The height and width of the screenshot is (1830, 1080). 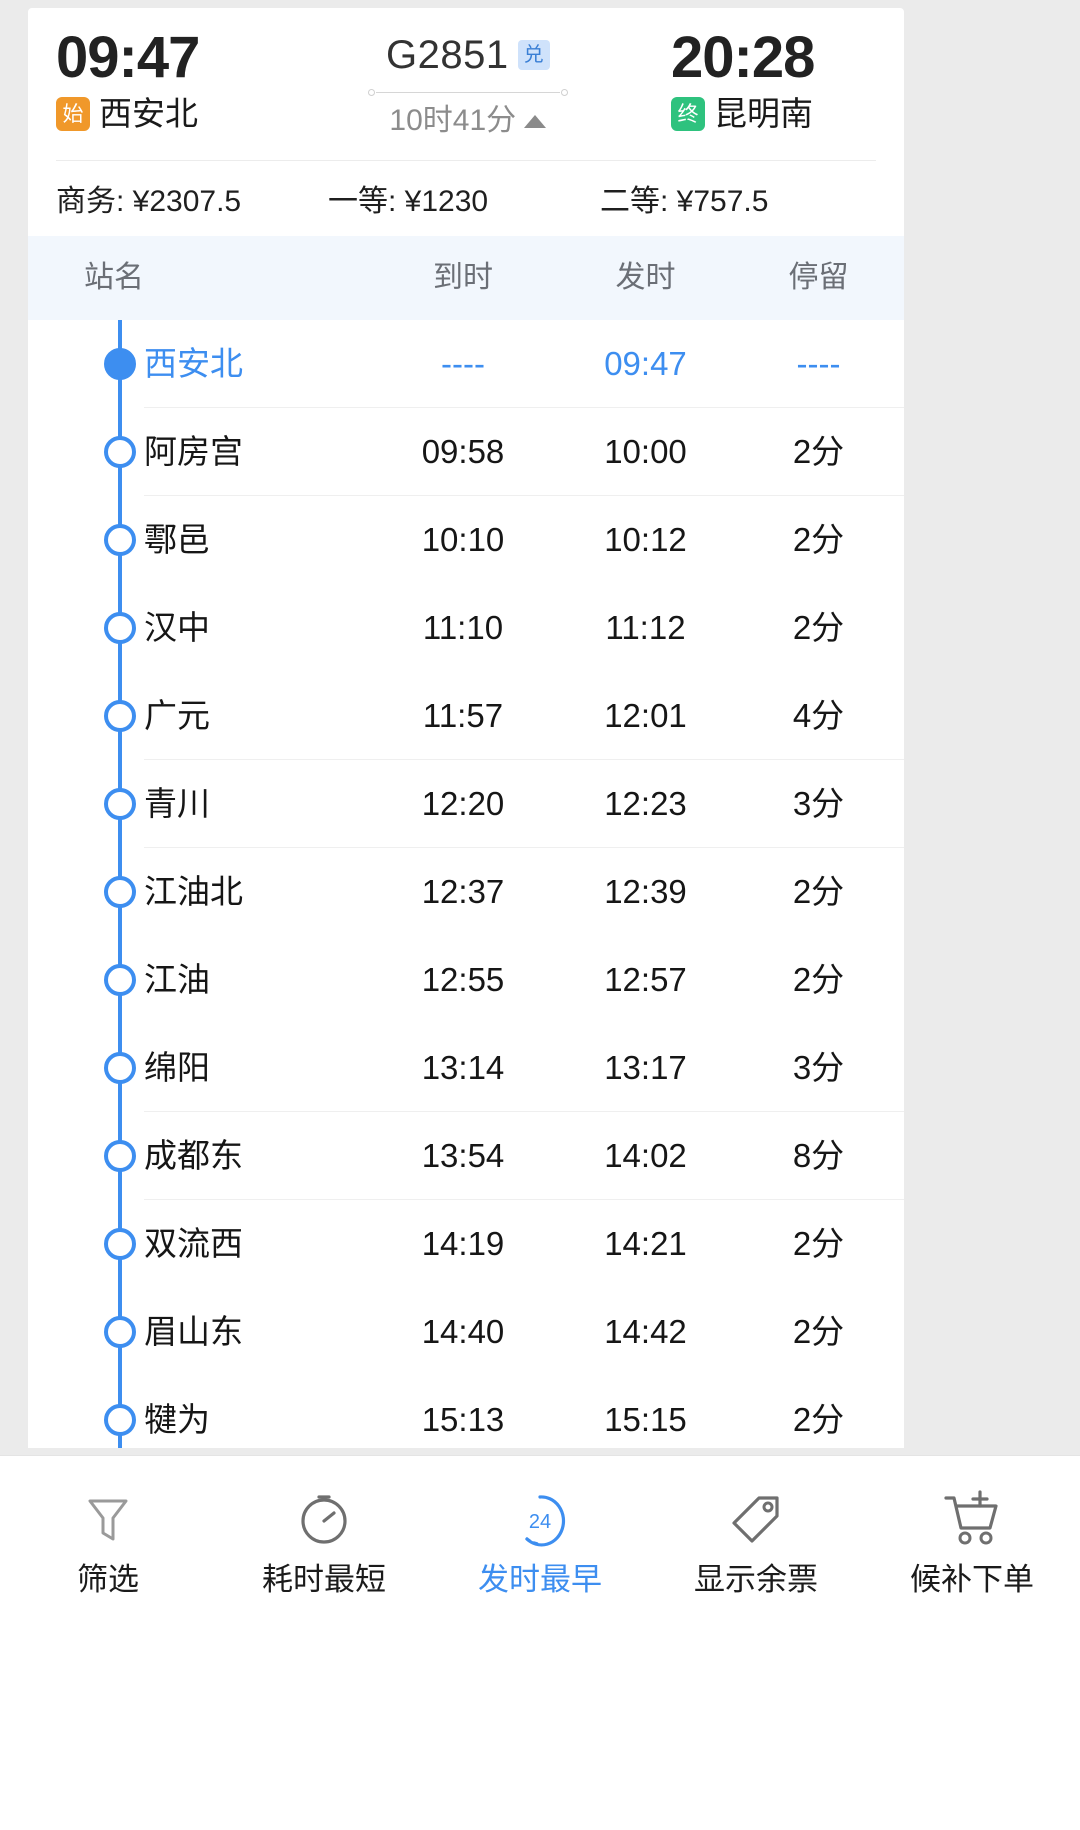 I want to click on table-row: 犍为 15:13 15:15 2分, so click(x=466, y=1412).